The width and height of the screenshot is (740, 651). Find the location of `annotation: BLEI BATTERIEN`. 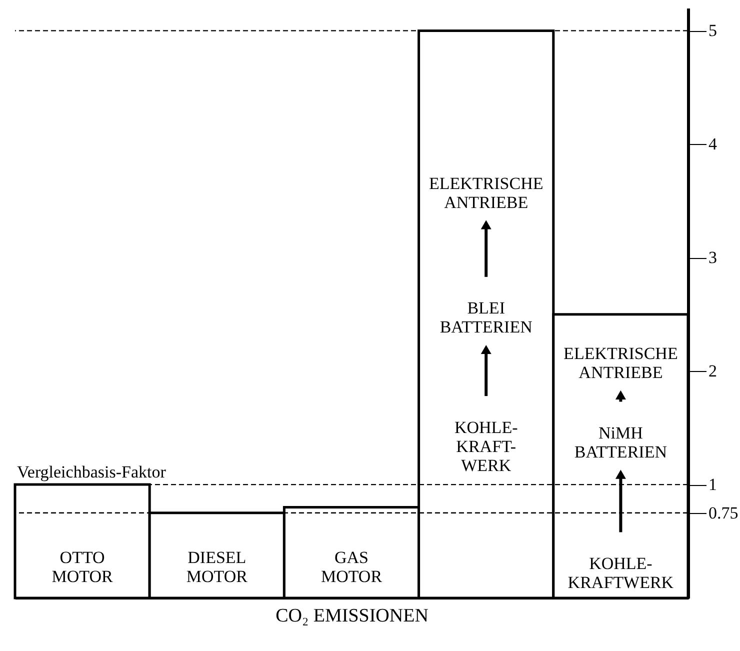

annotation: BLEI BATTERIEN is located at coordinates (486, 317).